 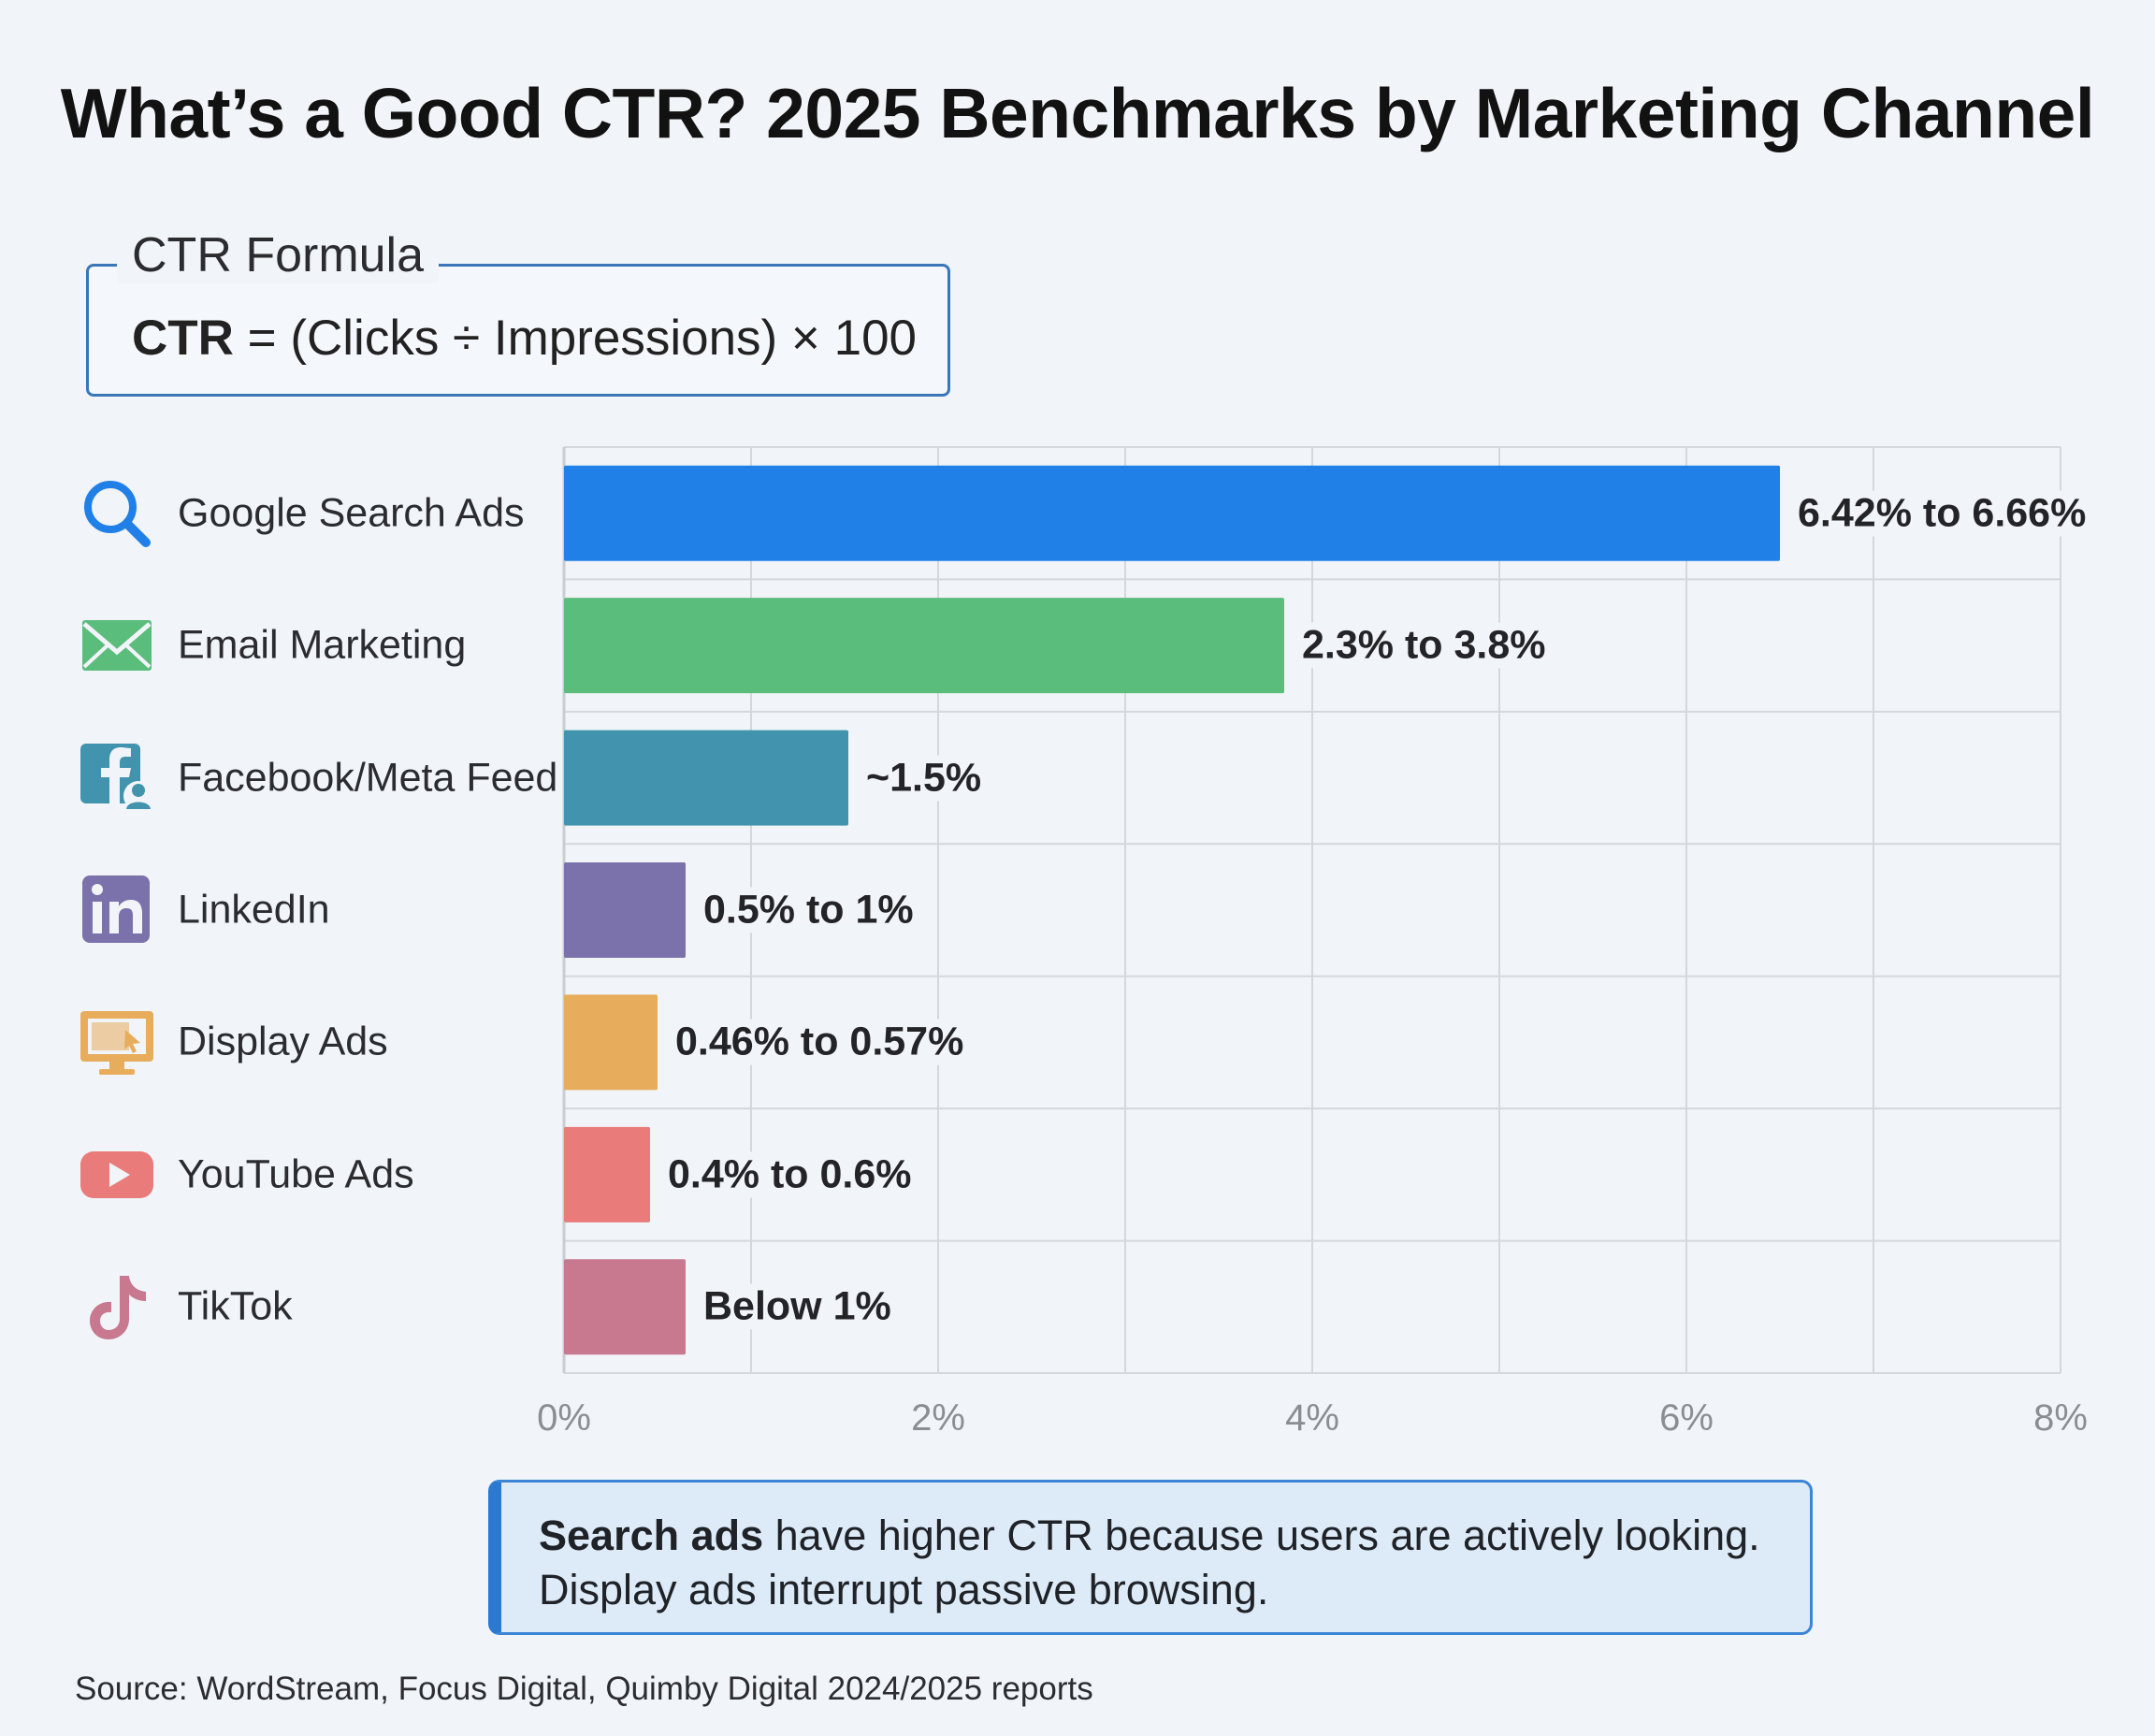 What do you see at coordinates (352, 513) in the screenshot?
I see `category-label: Google Search Ads` at bounding box center [352, 513].